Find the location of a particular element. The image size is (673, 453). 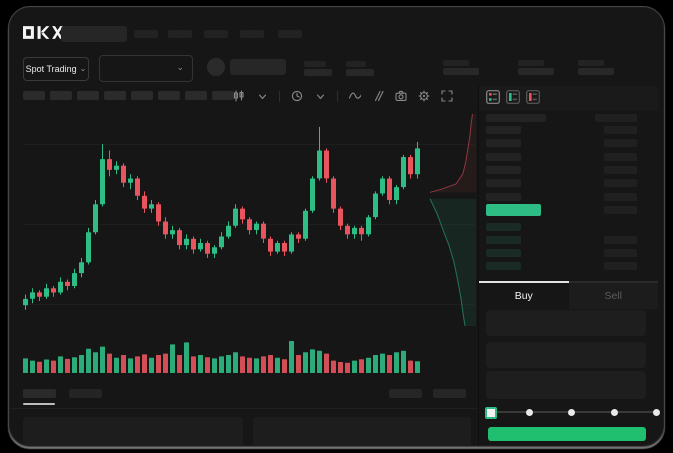

indicator-wave-icon is located at coordinates (355, 96).